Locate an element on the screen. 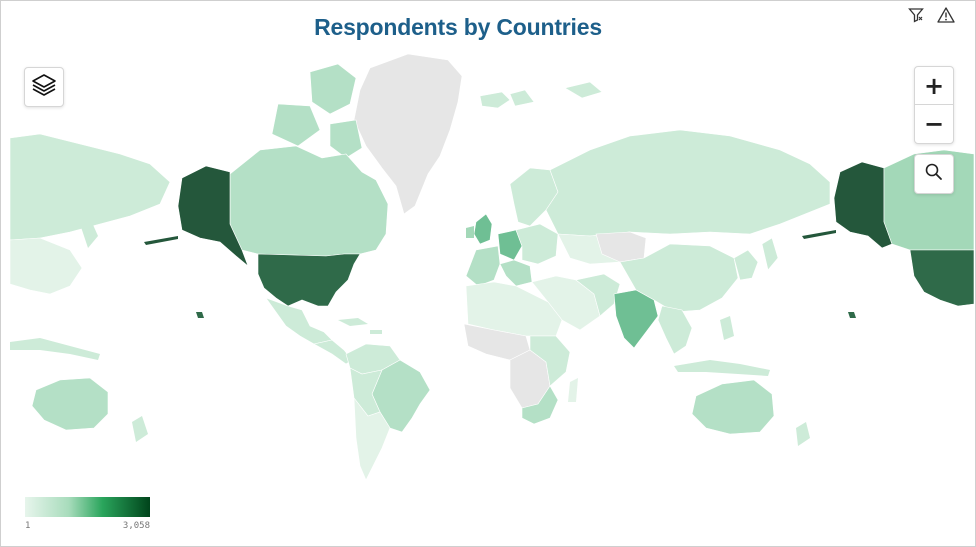  search-icon is located at coordinates (934, 174).